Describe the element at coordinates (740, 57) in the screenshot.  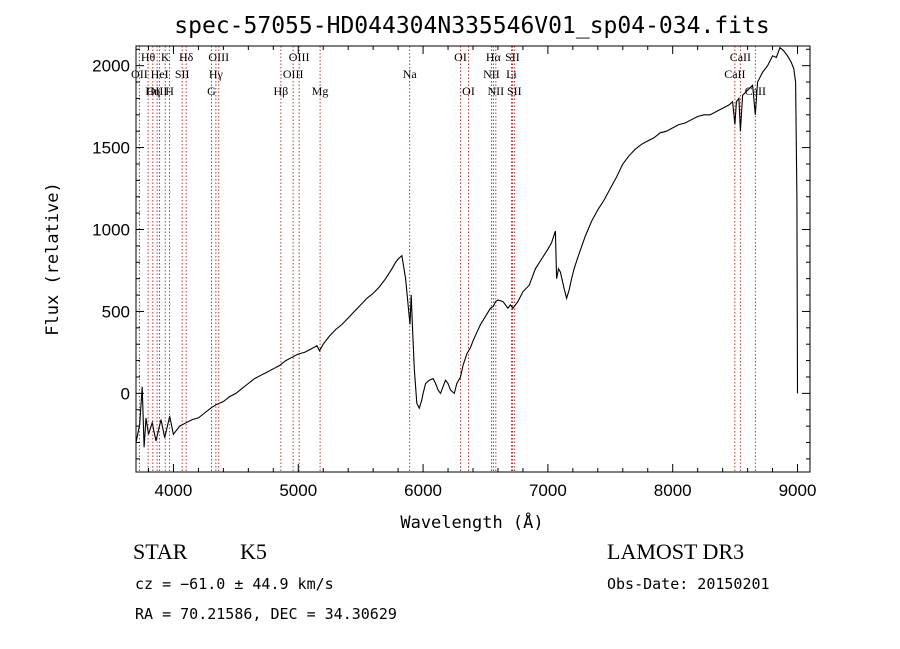
I see `line-label-25: CaII` at that location.